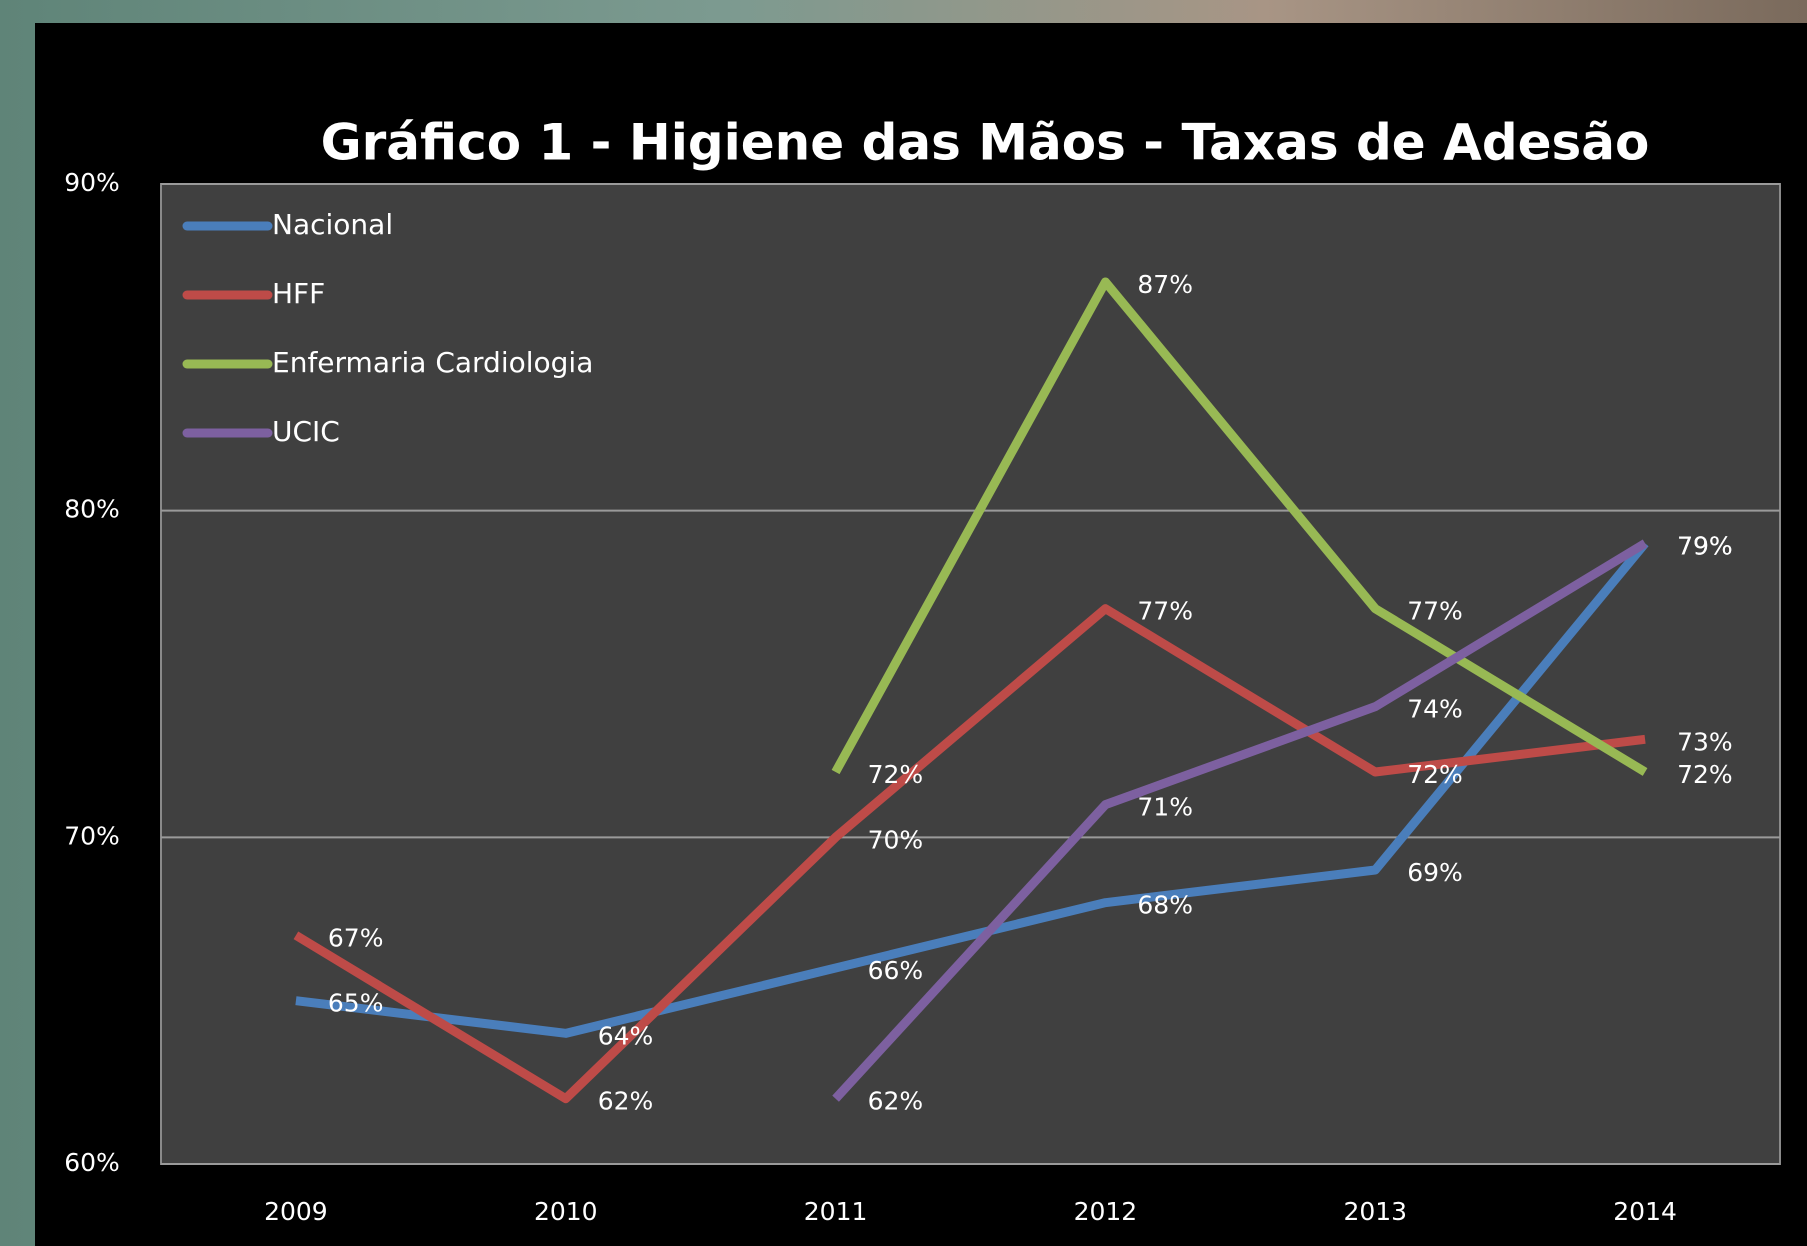 This screenshot has width=1807, height=1246. What do you see at coordinates (298, 293) in the screenshot?
I see `legend-label: HFF` at bounding box center [298, 293].